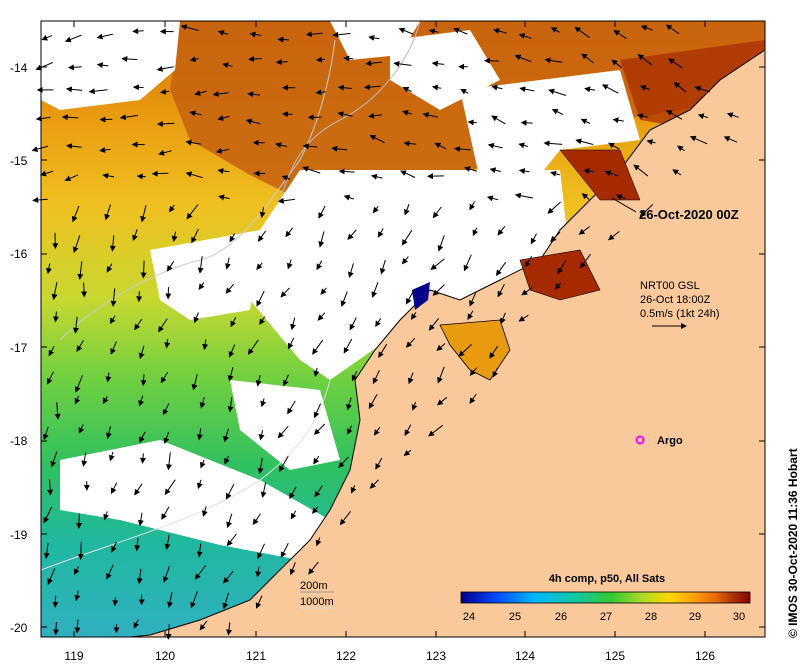  I want to click on date-label: 26-Oct-2020 00Z, so click(689, 214).